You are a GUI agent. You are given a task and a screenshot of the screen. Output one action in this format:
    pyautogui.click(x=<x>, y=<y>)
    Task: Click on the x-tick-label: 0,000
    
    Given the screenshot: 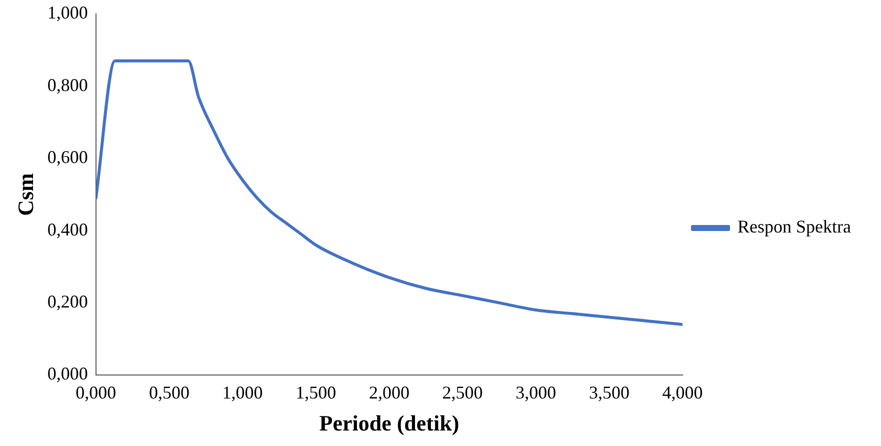 What is the action you would take?
    pyautogui.click(x=96, y=392)
    